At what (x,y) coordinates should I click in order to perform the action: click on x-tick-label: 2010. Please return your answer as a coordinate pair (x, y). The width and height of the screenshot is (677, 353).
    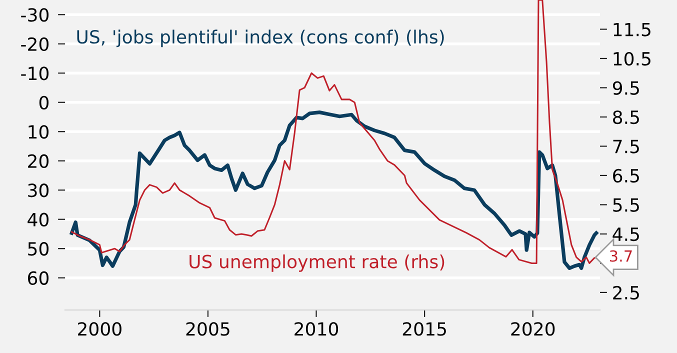
    Looking at the image, I should click on (316, 329).